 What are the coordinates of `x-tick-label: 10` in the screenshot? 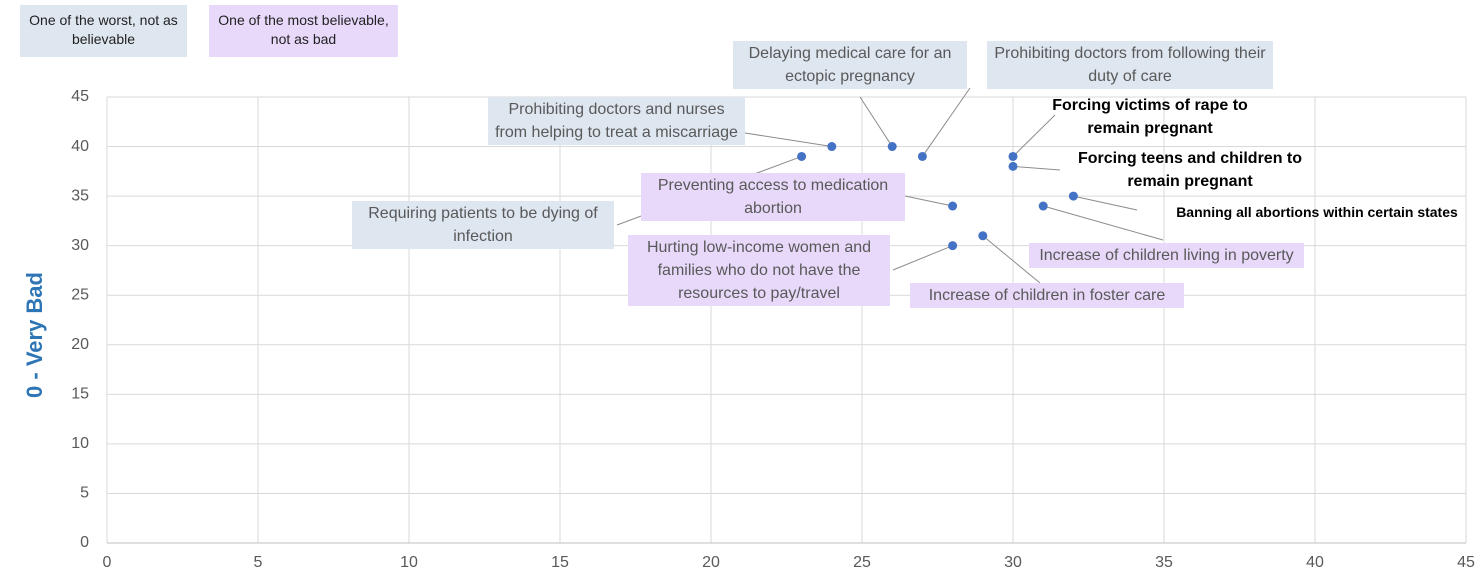 It's located at (409, 562).